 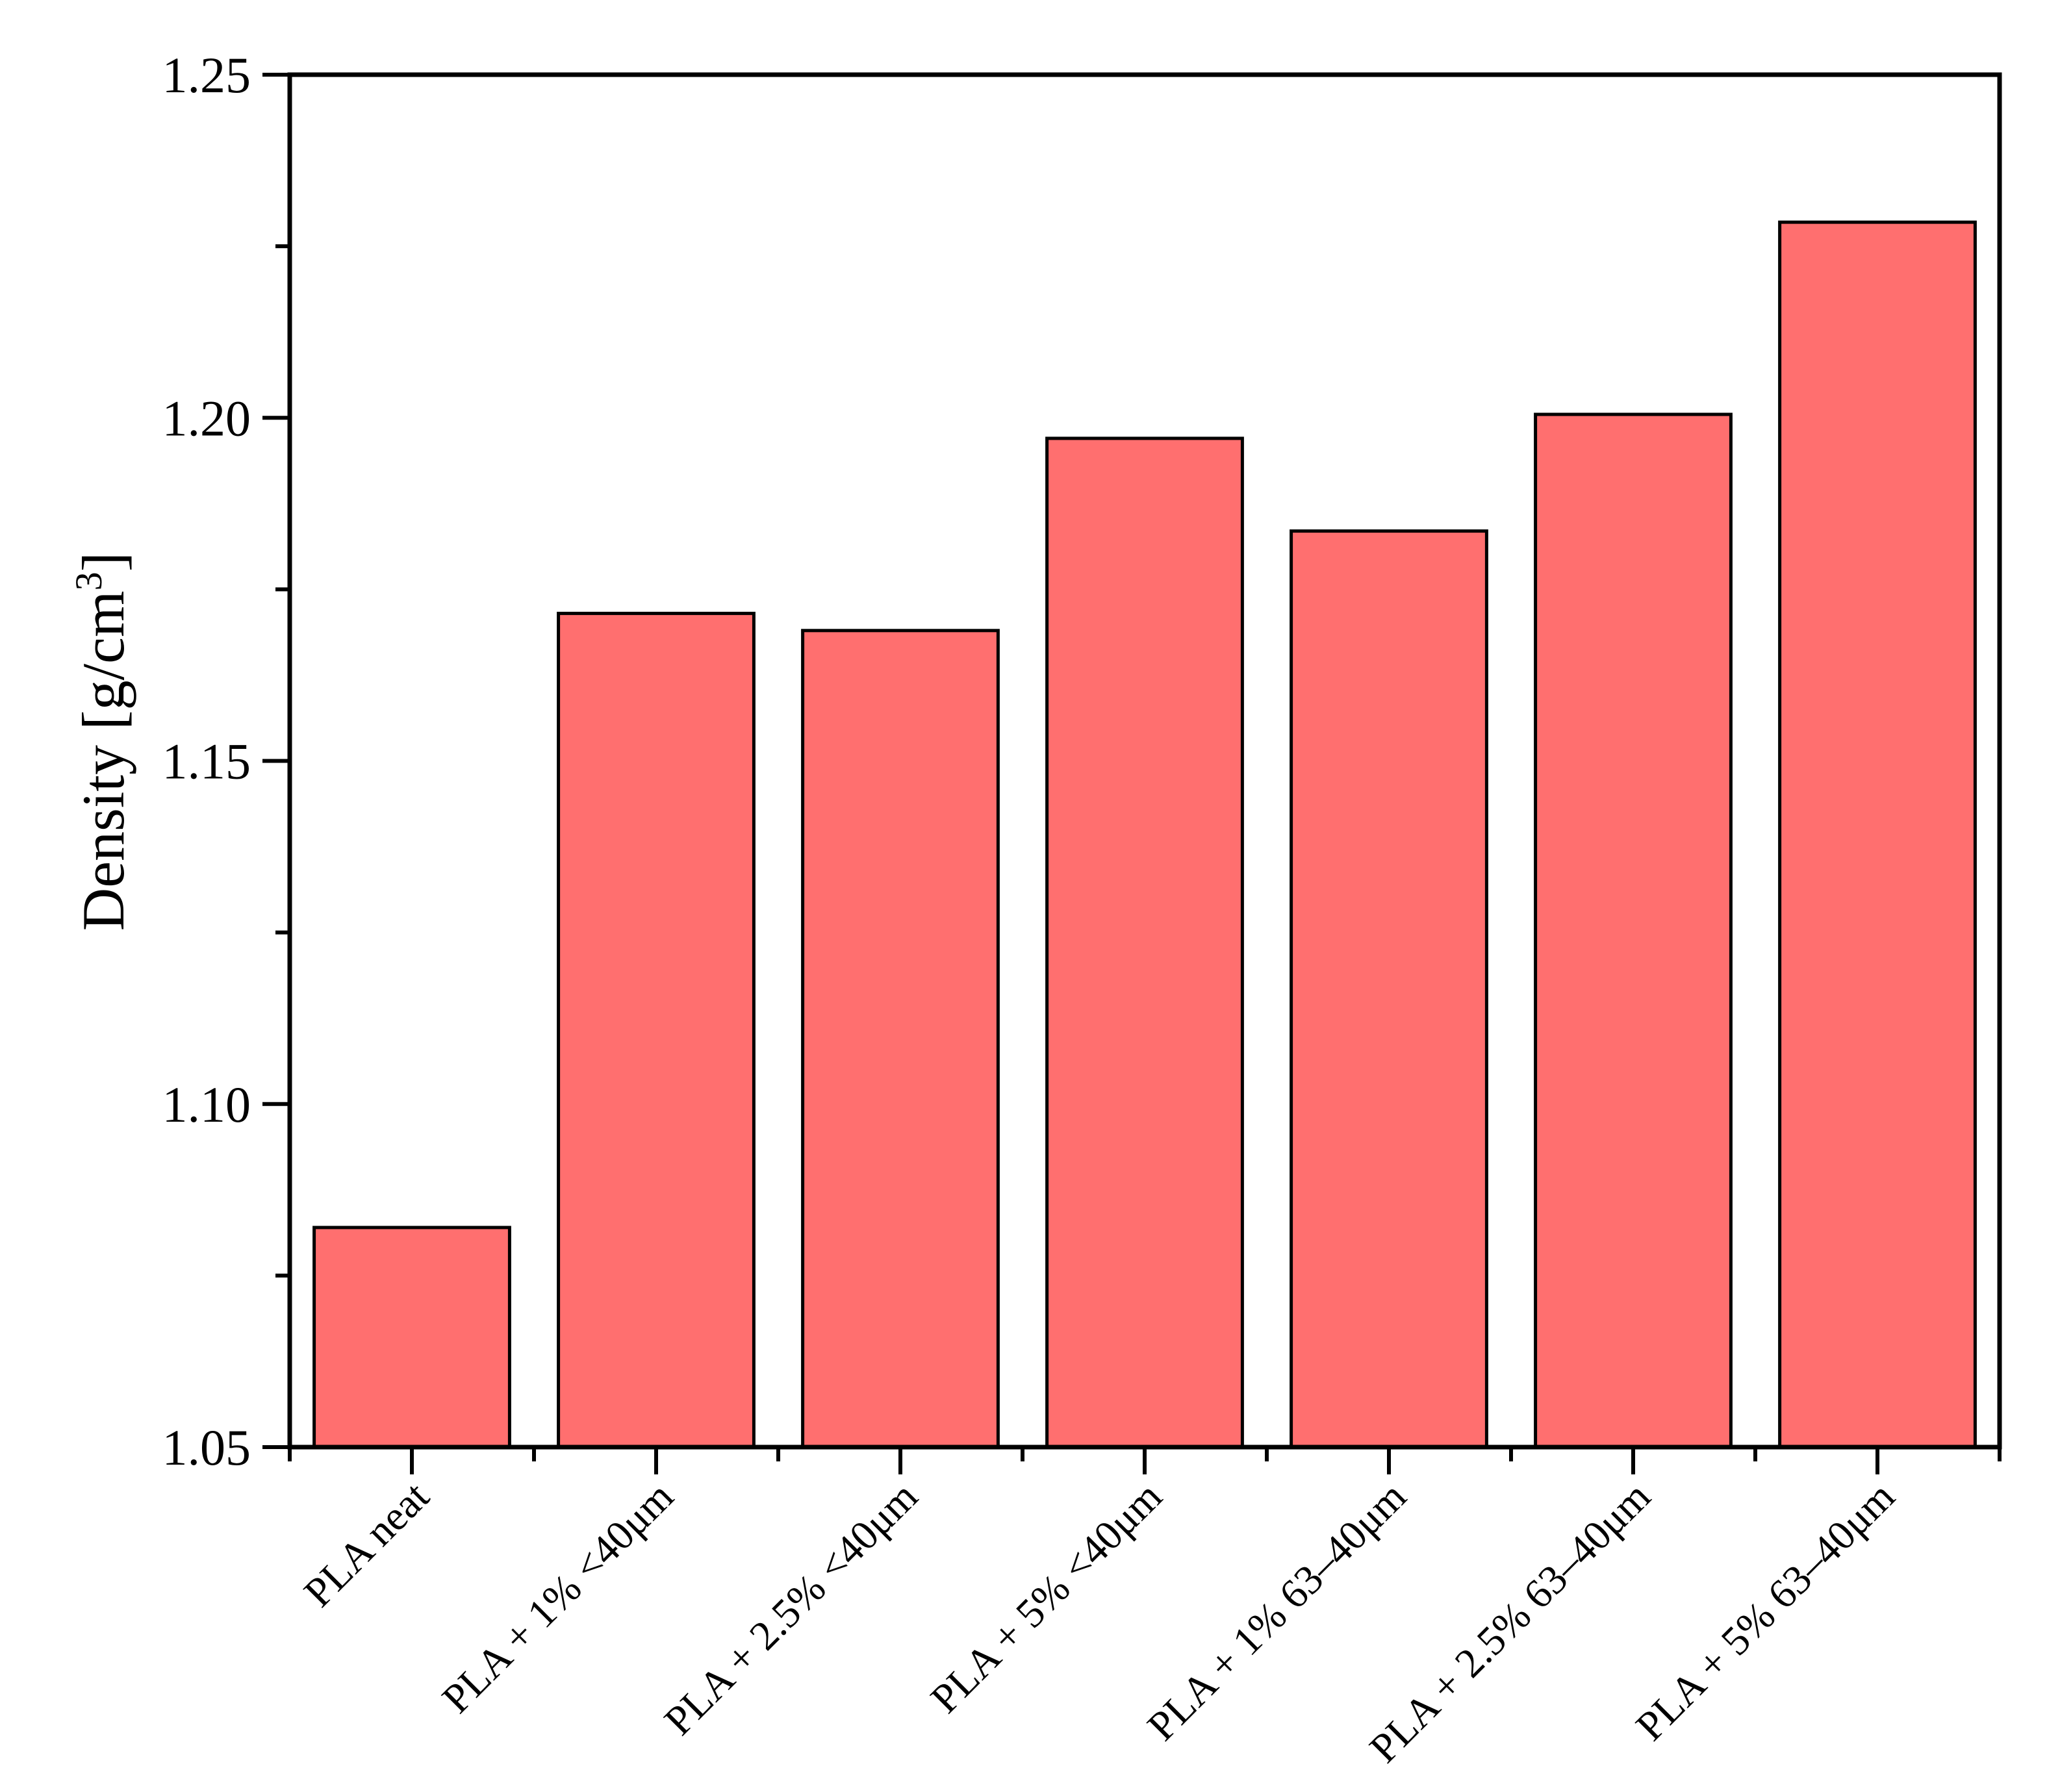 What do you see at coordinates (557, 1597) in the screenshot?
I see `x-tick-label: PLA + 1% <40μm` at bounding box center [557, 1597].